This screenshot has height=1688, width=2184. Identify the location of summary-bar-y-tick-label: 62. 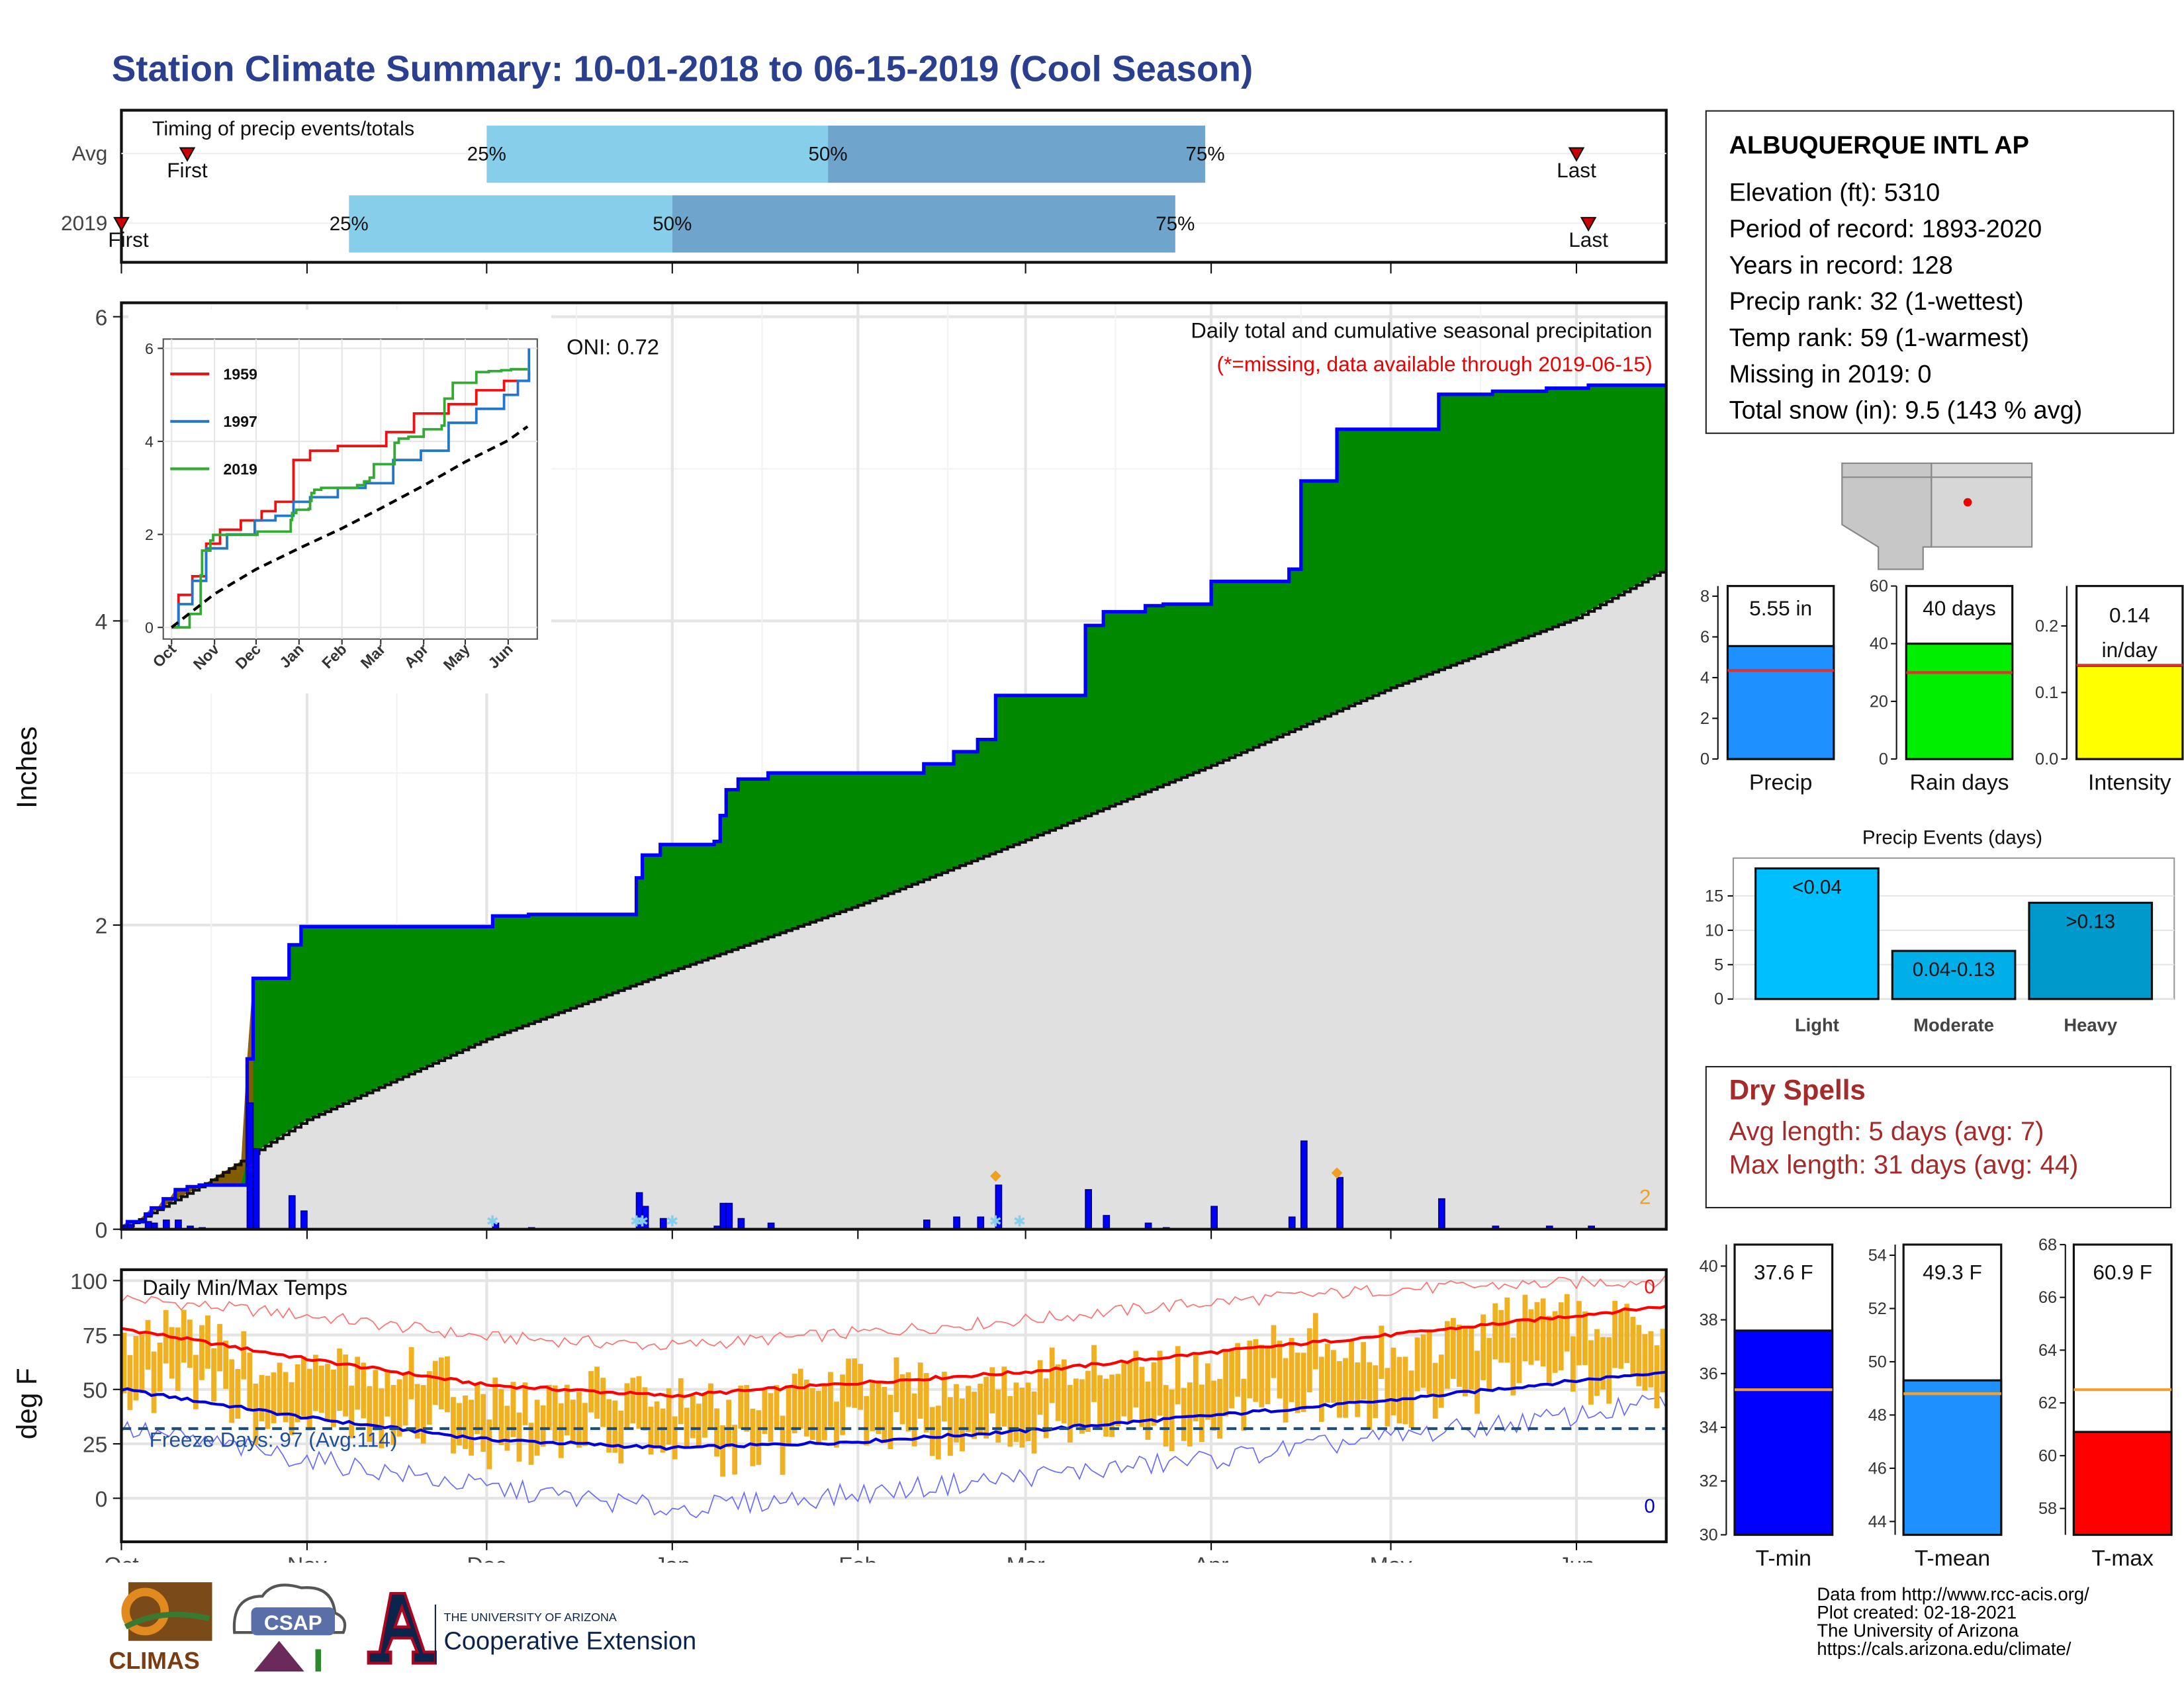
(2048, 1403).